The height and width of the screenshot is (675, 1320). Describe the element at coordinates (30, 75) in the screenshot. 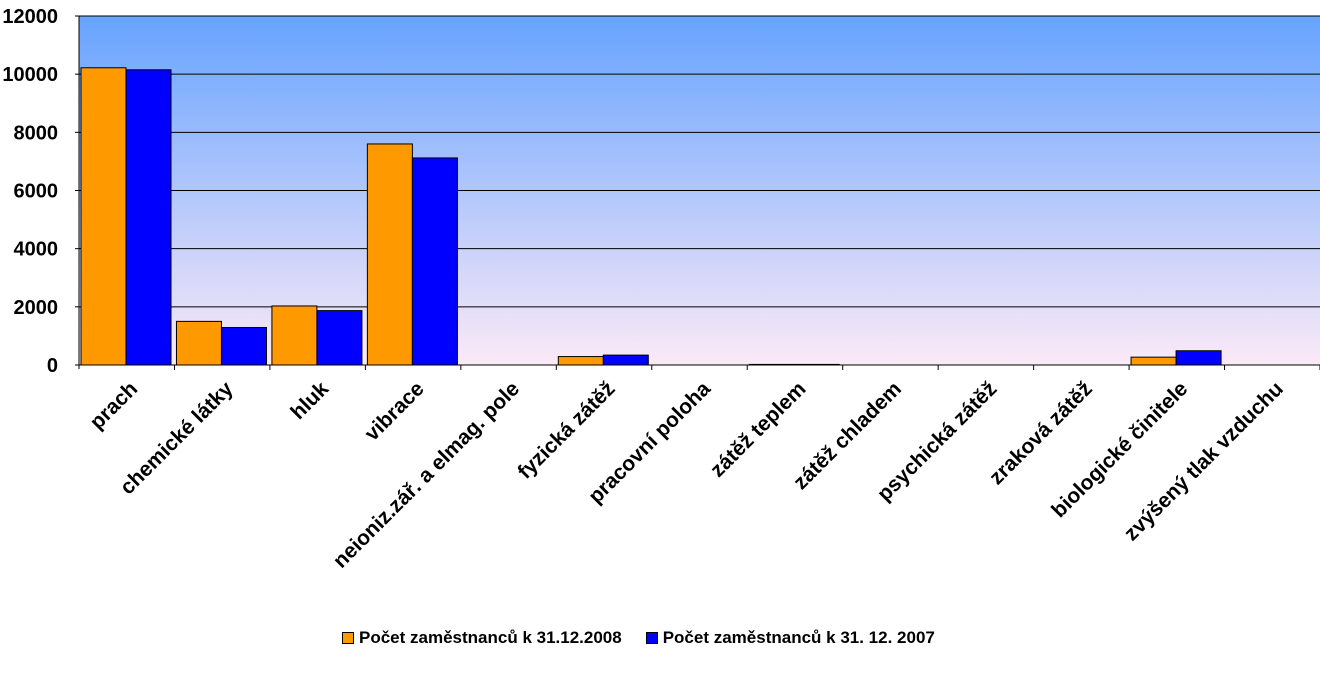

I see `y-tick-label: 10000` at that location.